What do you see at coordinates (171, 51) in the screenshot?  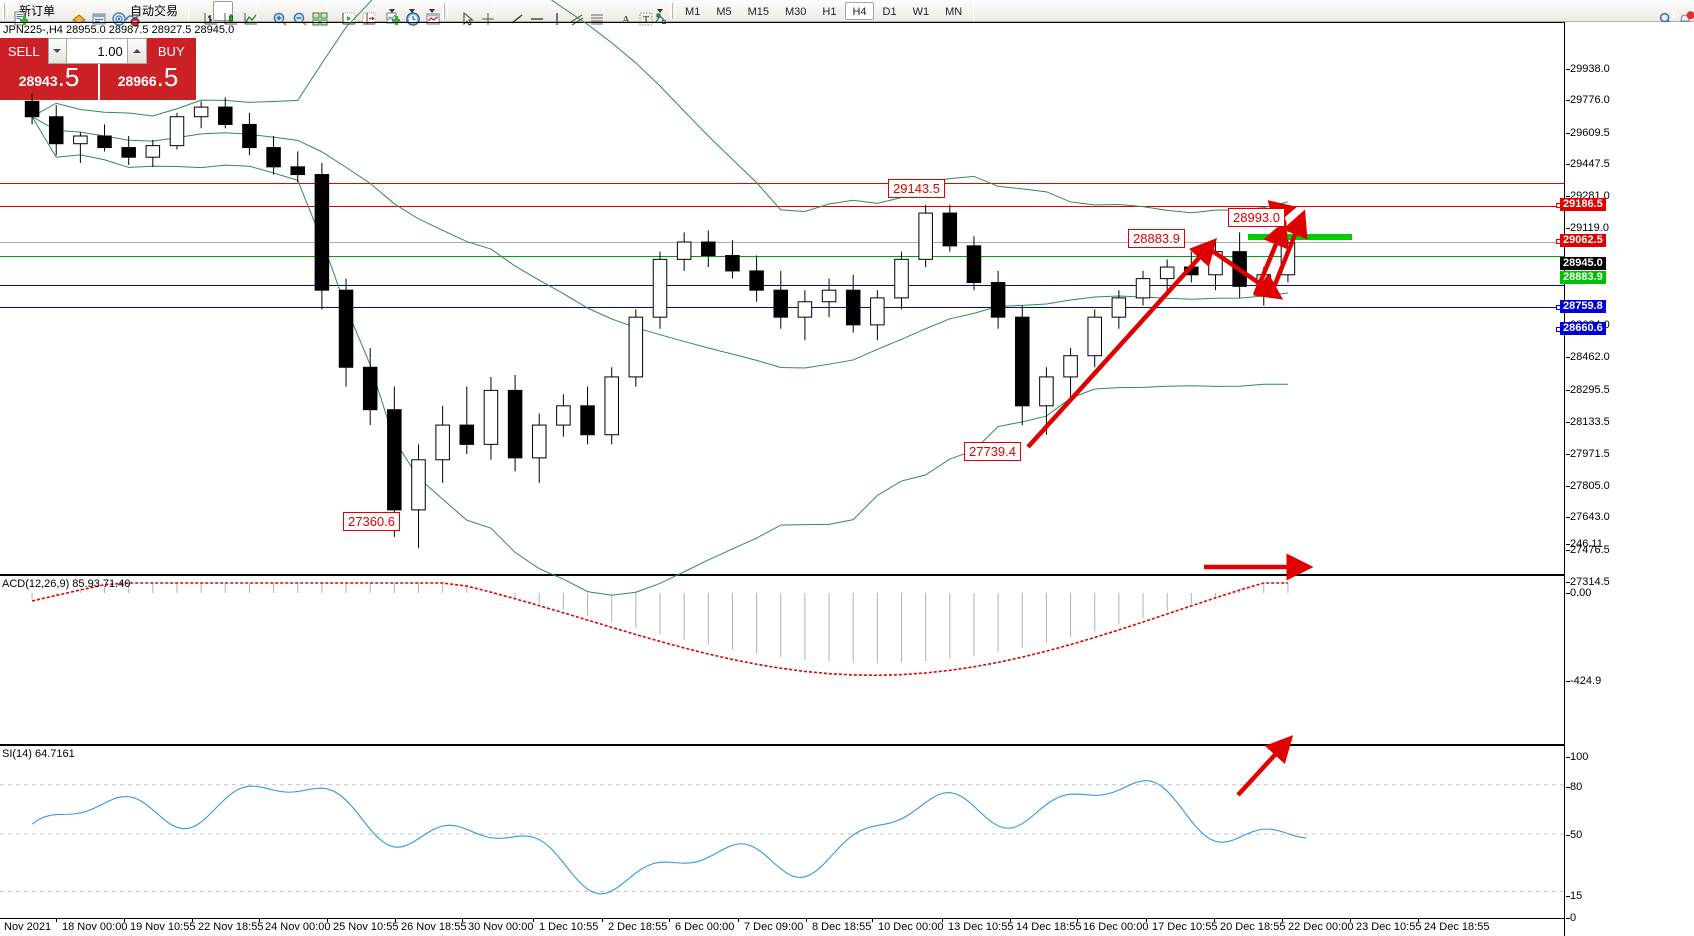 I see `buy-button: BUY` at bounding box center [171, 51].